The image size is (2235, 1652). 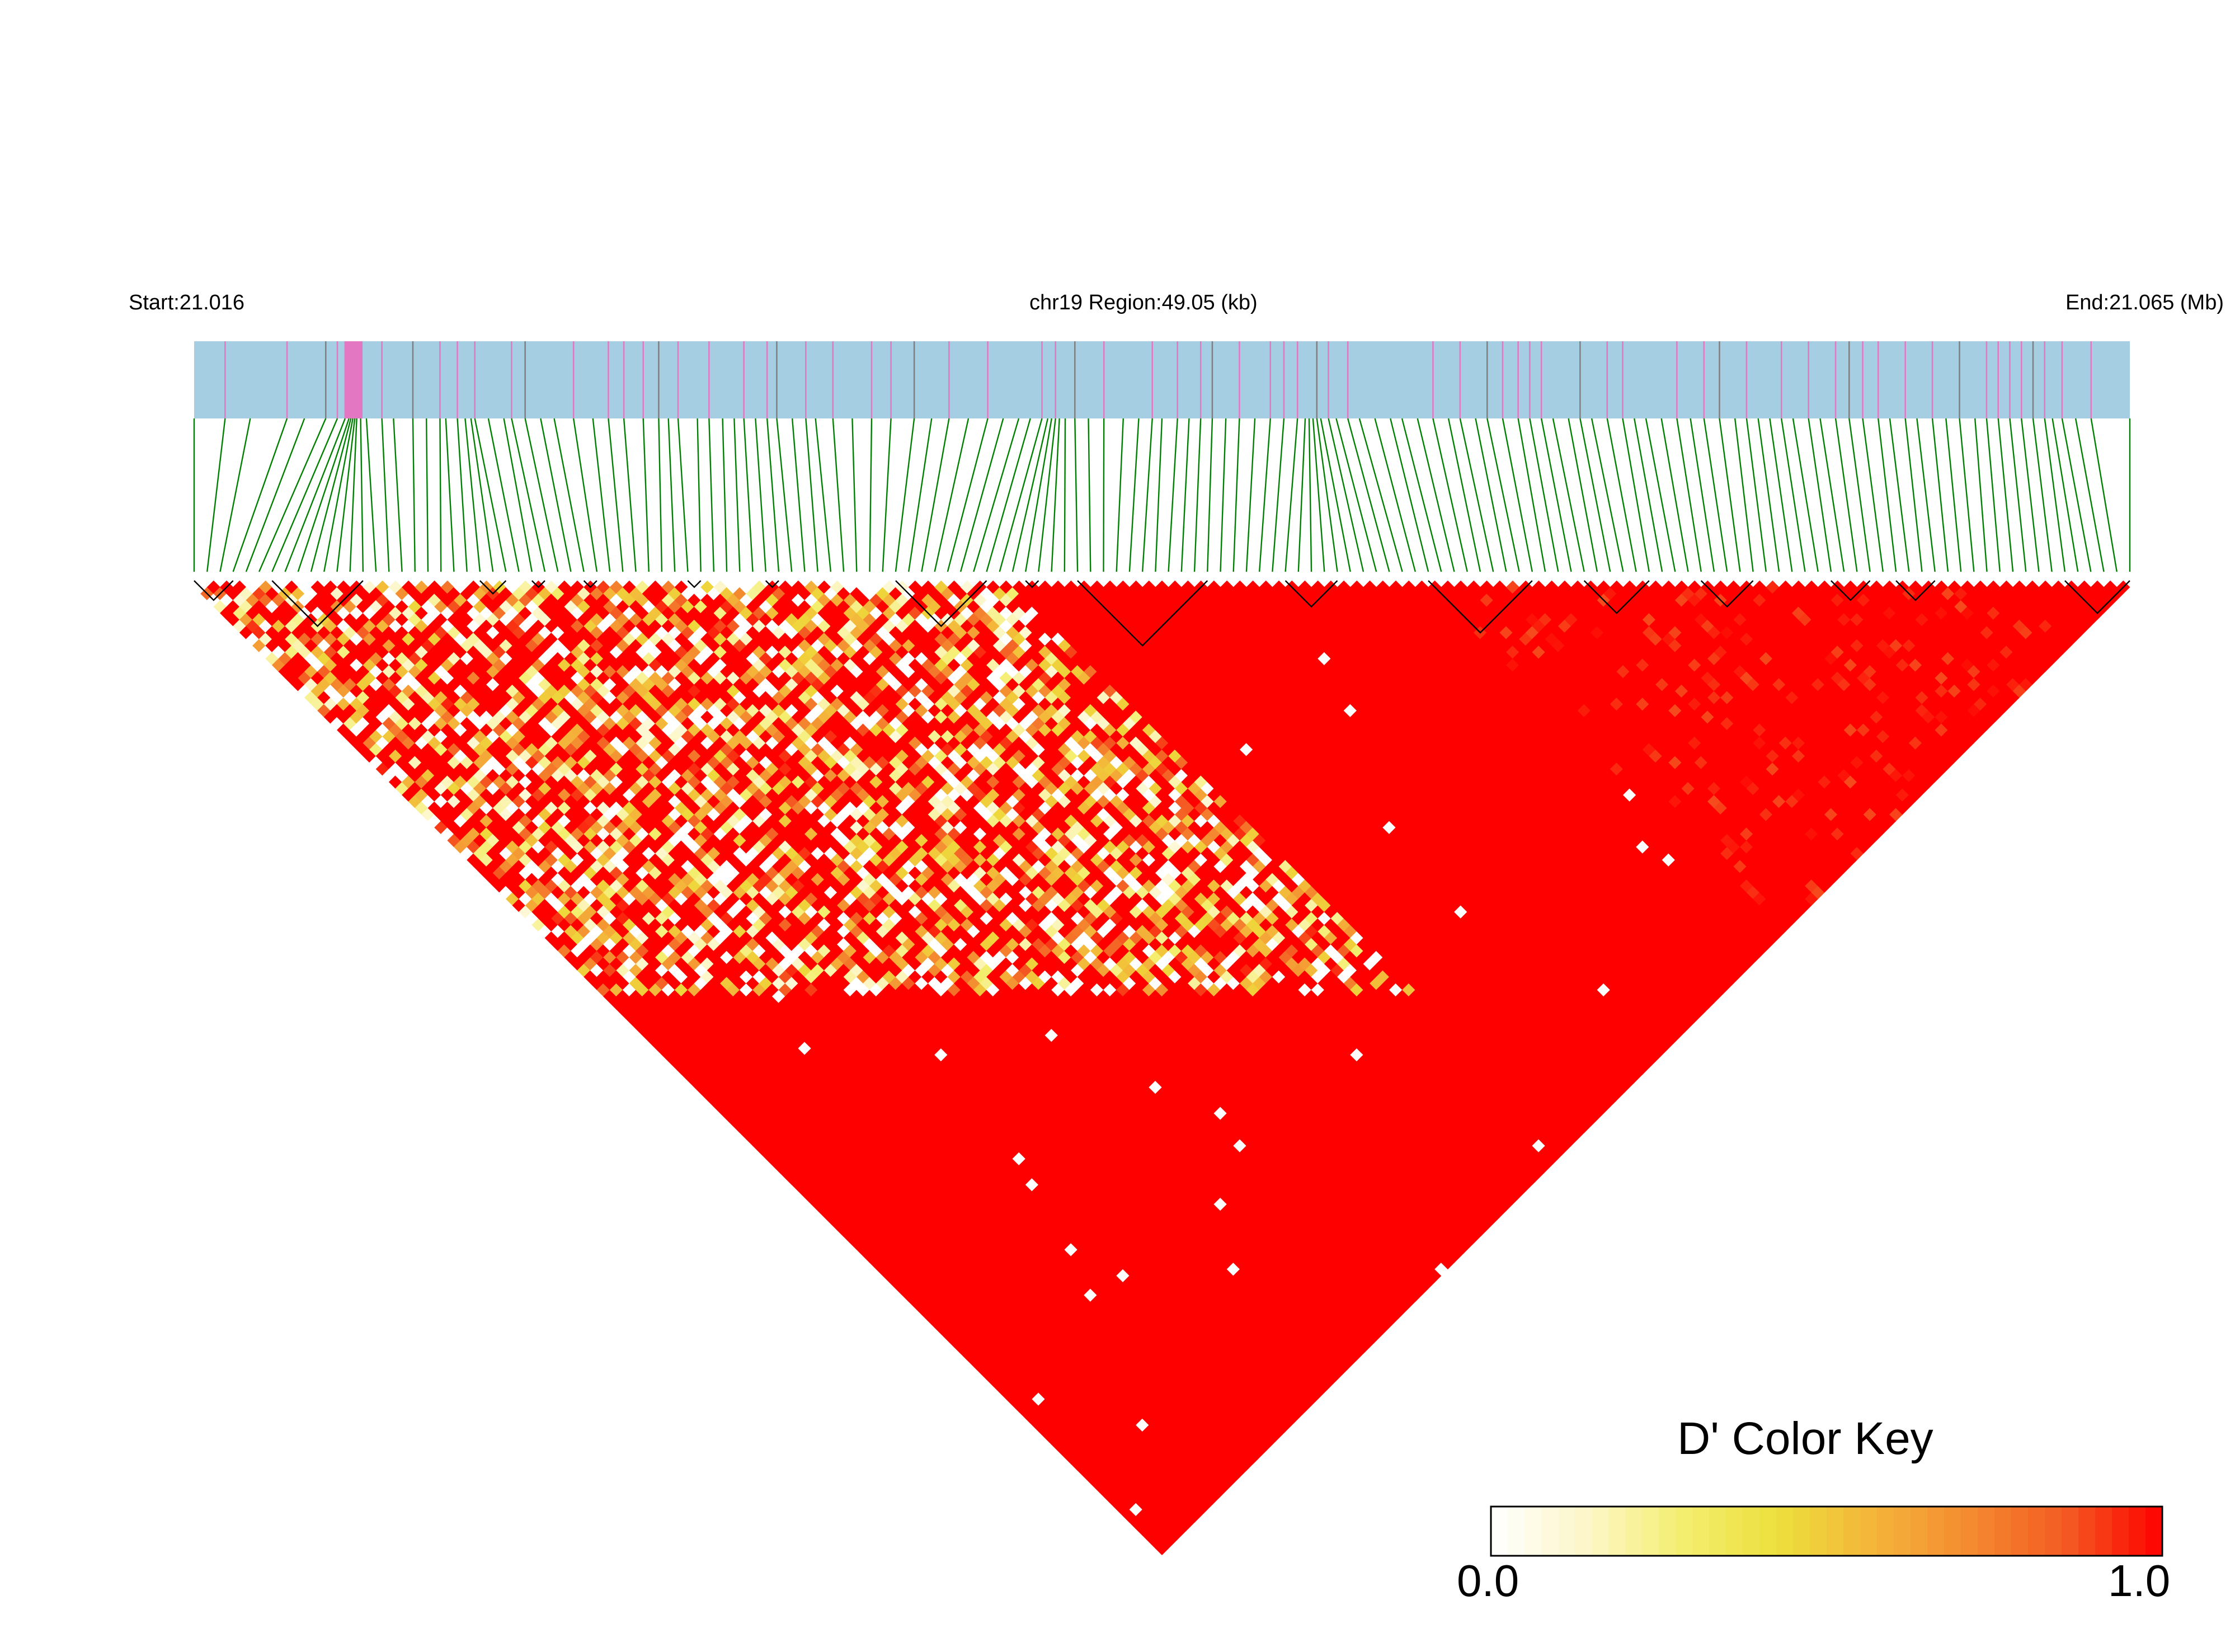 I want to click on snp-connector-lines, so click(x=1162, y=495).